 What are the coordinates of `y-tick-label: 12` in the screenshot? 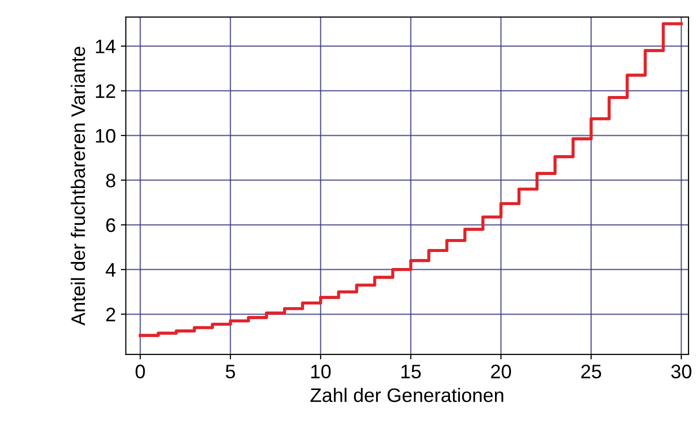 It's located at (106, 91).